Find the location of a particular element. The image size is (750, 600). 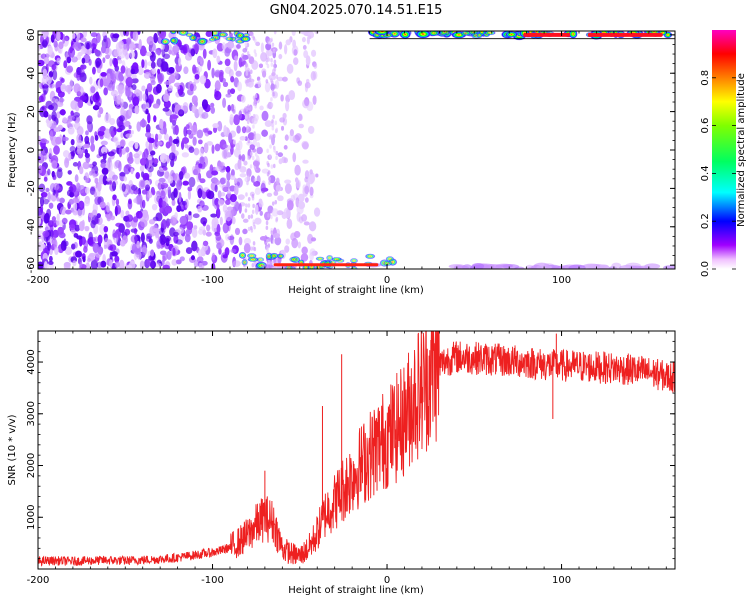

colorbar-tick-label: 0.2 is located at coordinates (705, 221).